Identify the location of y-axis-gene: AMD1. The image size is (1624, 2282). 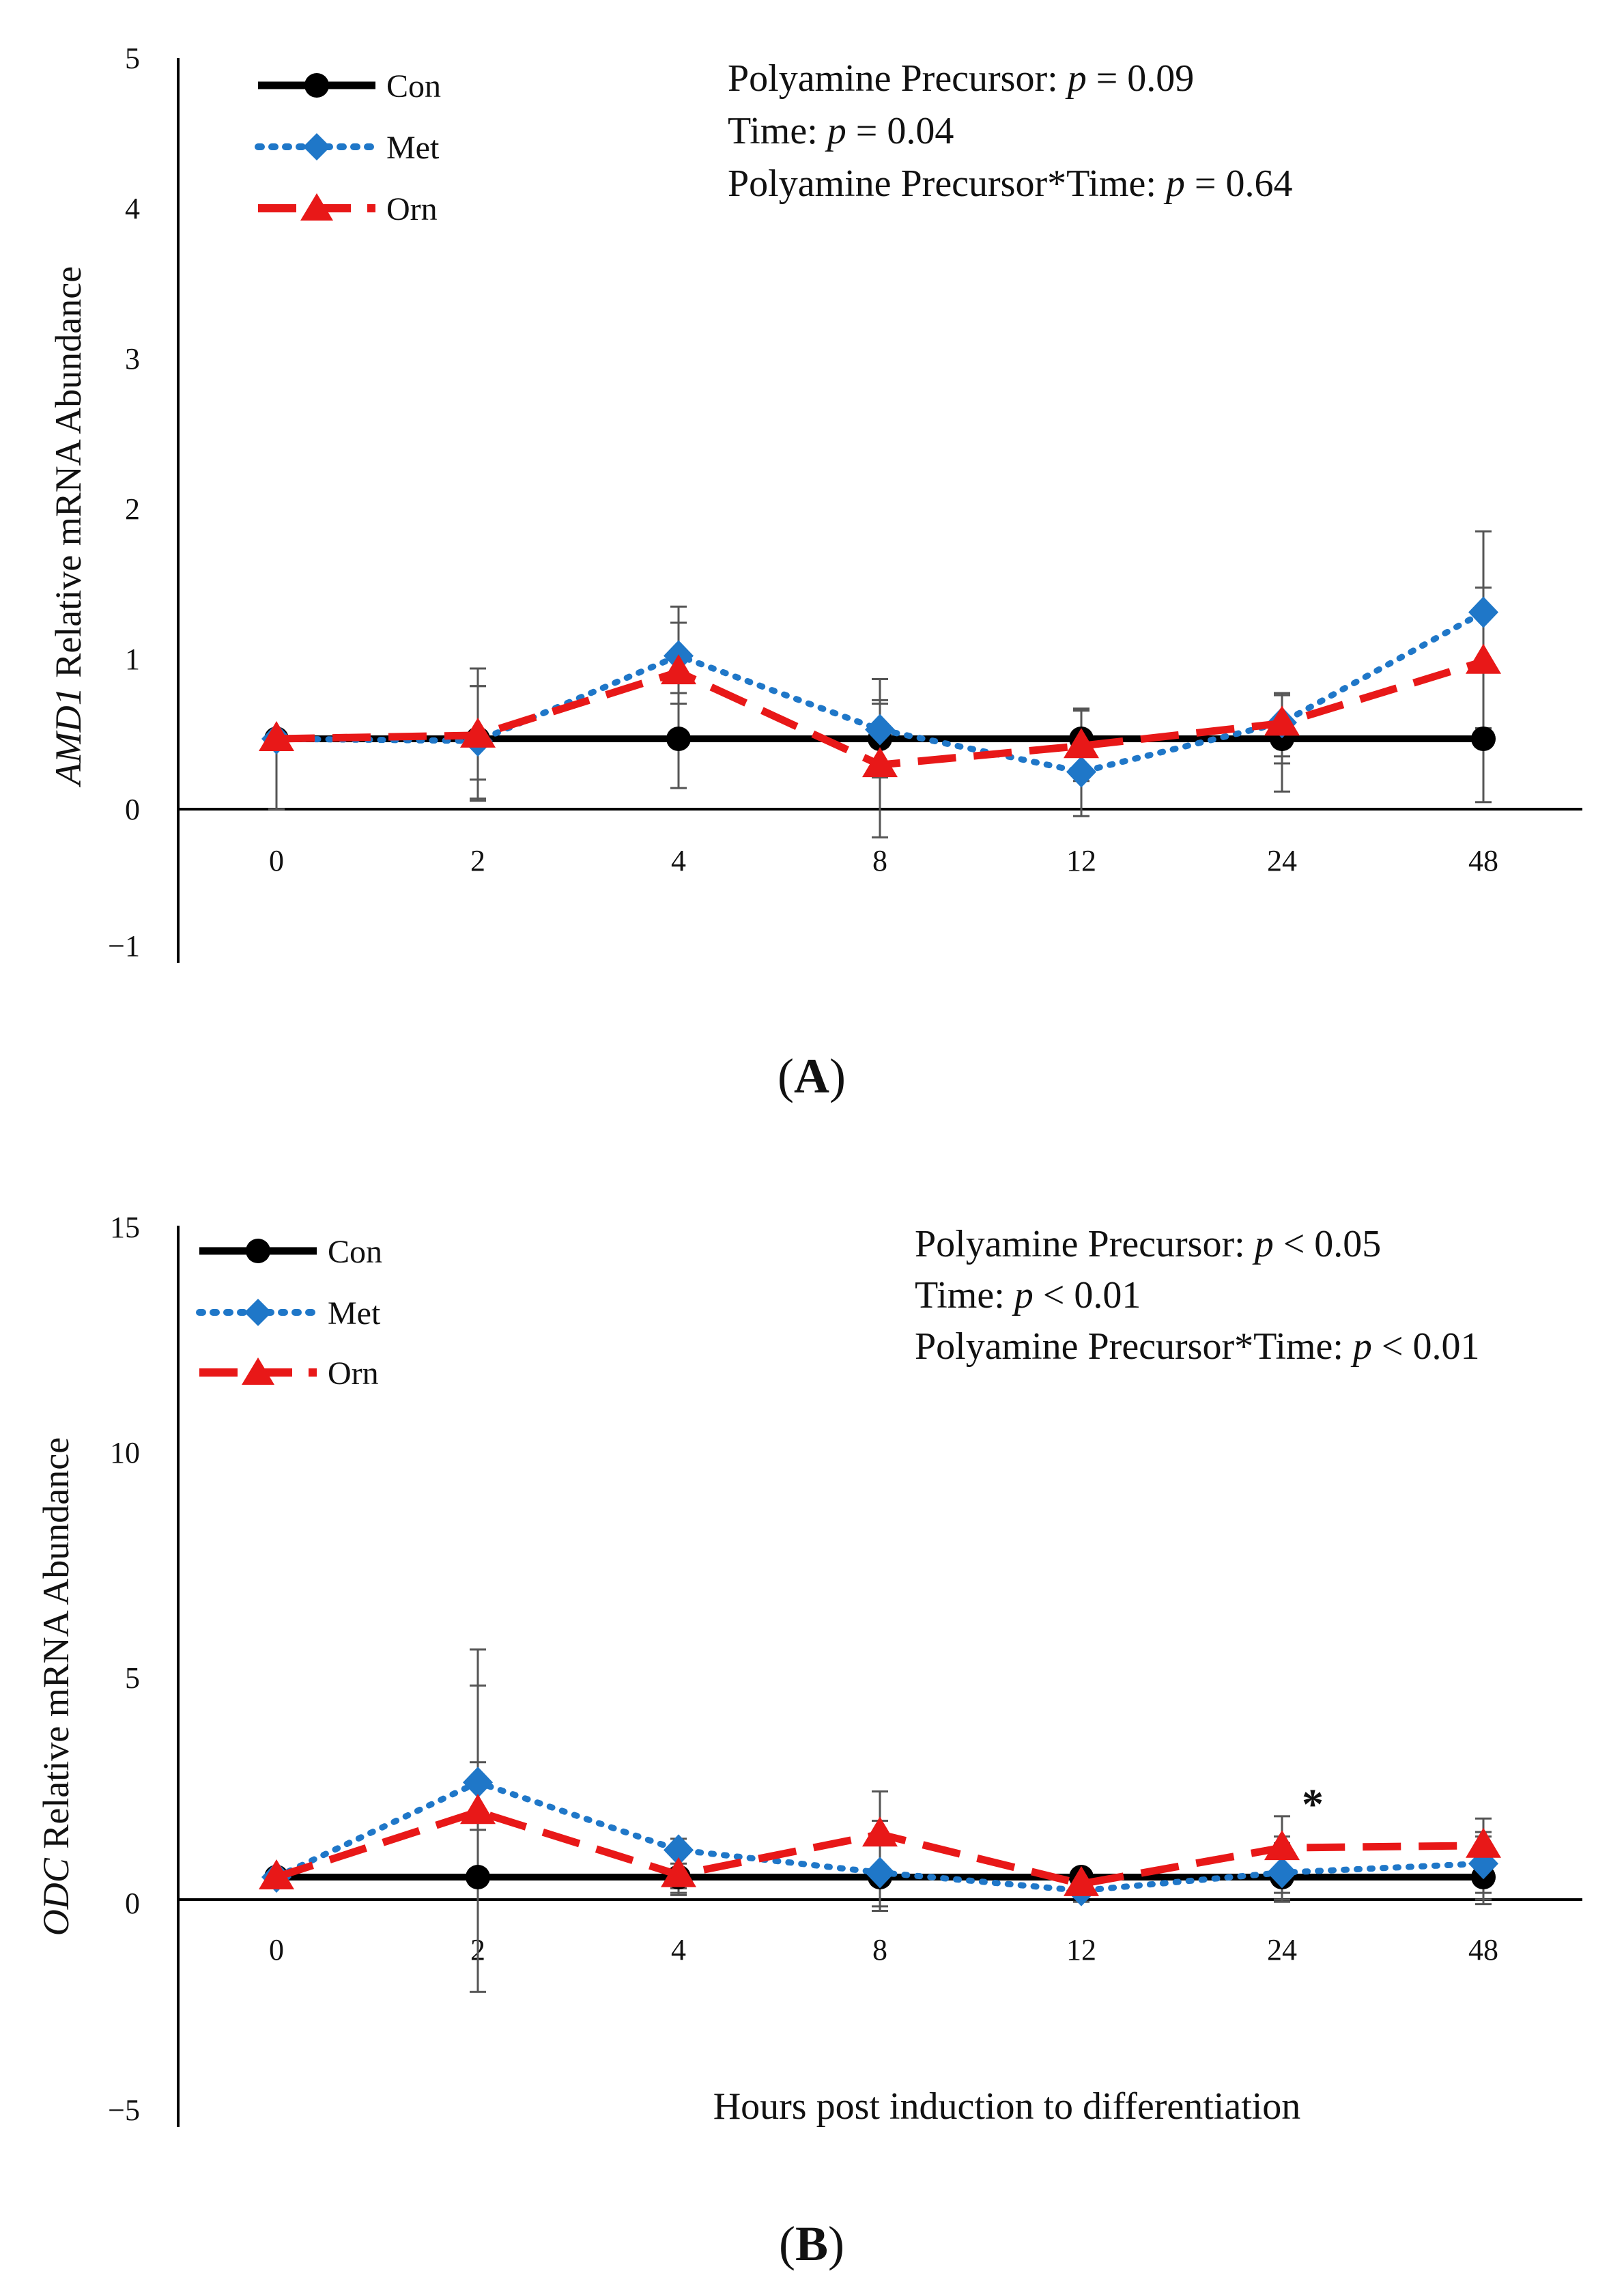
(68, 737).